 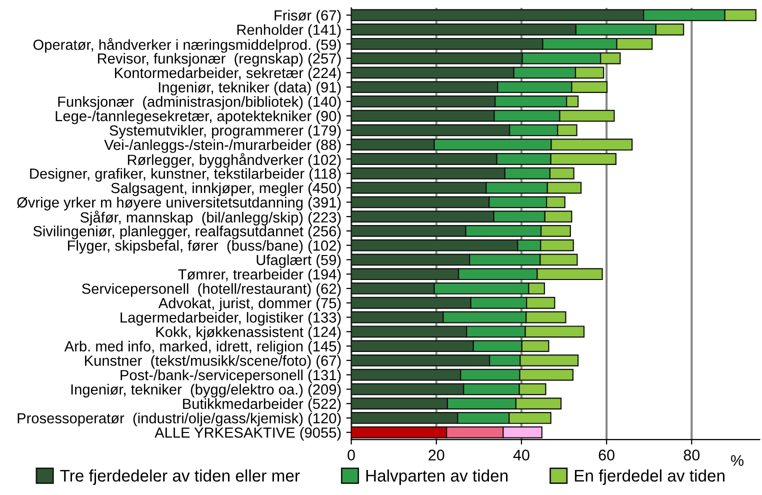 What do you see at coordinates (179, 419) in the screenshot?
I see `y-tick-label: Prosessoperatør (industri/olje/gass/kjemisk) (120)` at bounding box center [179, 419].